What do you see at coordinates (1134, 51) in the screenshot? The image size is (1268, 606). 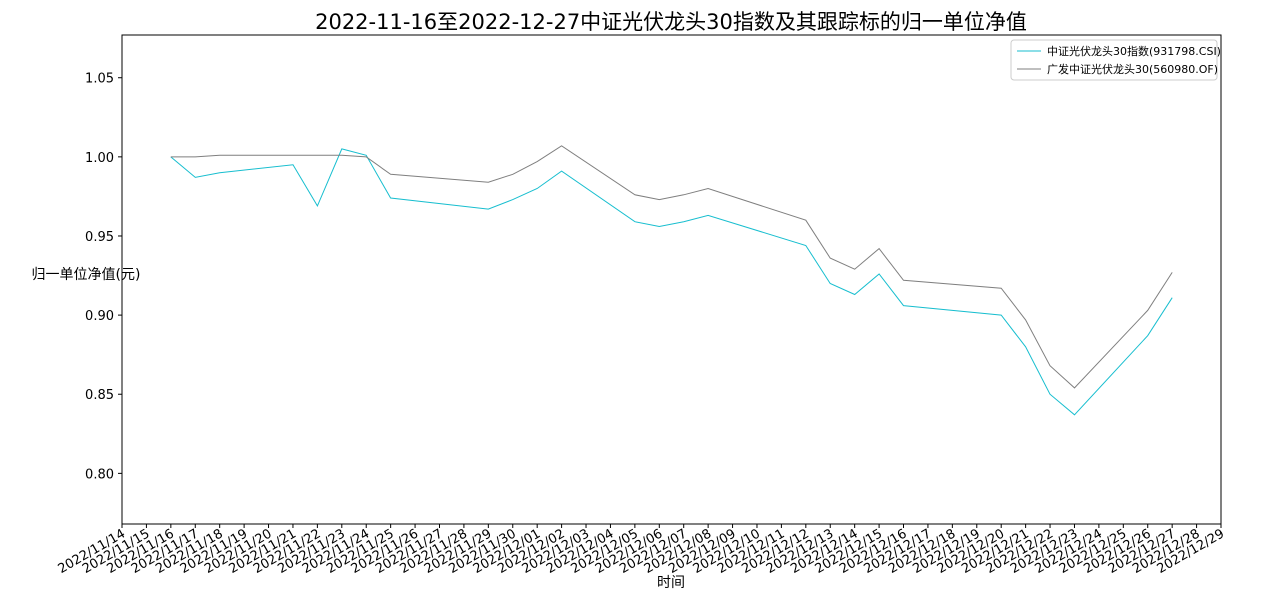 I see `legend-label: 中证光伏龙头30指数(931798.CSI)` at bounding box center [1134, 51].